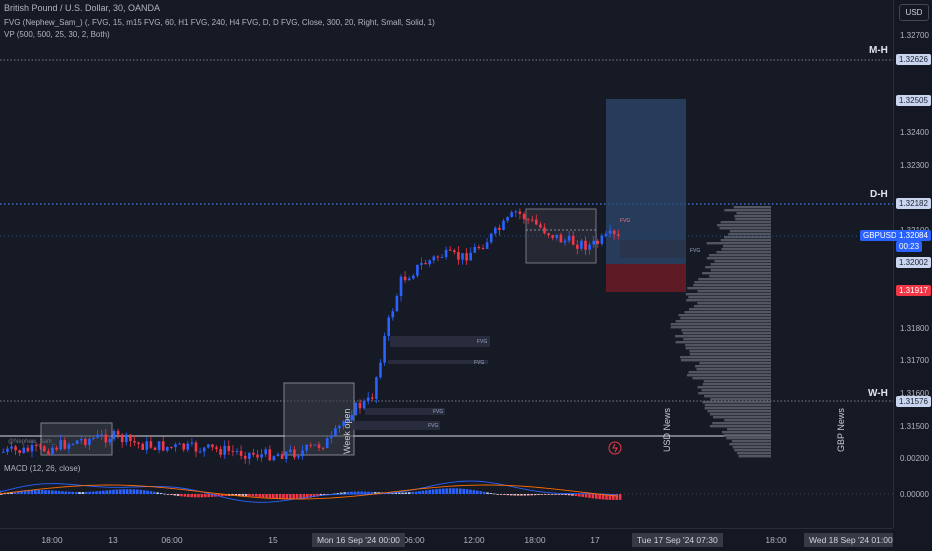 This screenshot has height=551, width=932. Describe the element at coordinates (914, 132) in the screenshot. I see `price-tick: 1.32400` at that location.